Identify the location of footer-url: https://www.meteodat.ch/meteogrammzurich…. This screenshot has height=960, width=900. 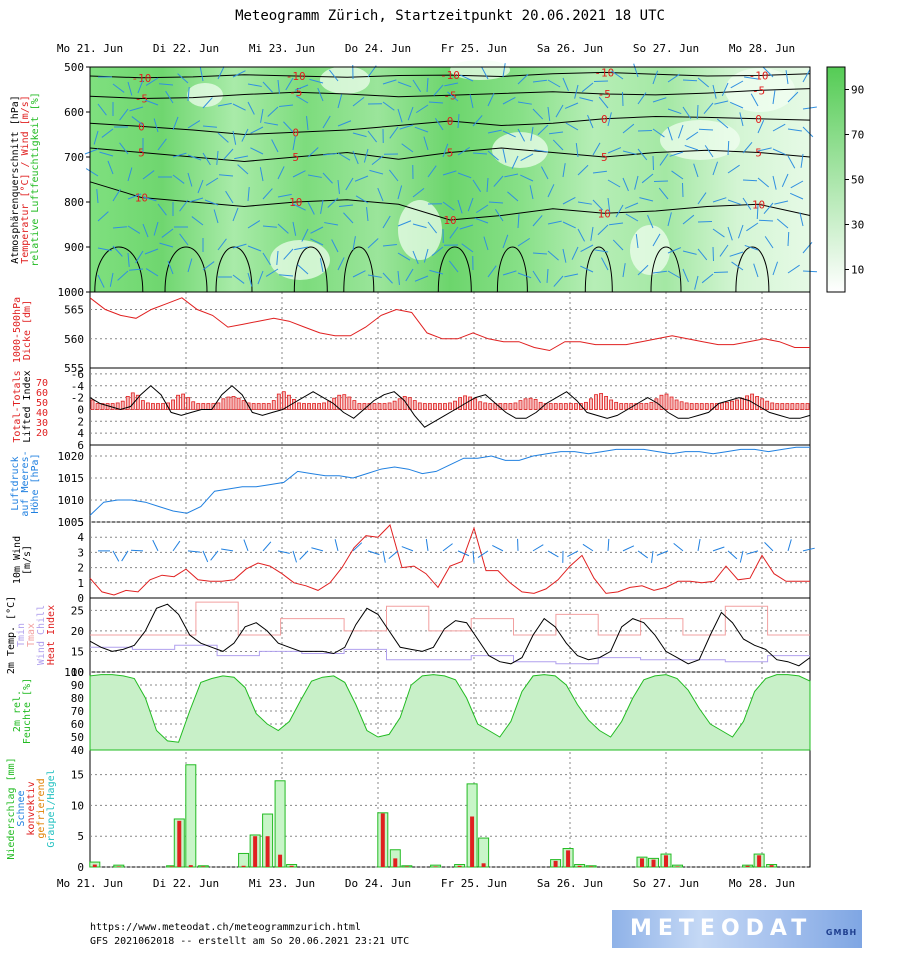
(225, 927).